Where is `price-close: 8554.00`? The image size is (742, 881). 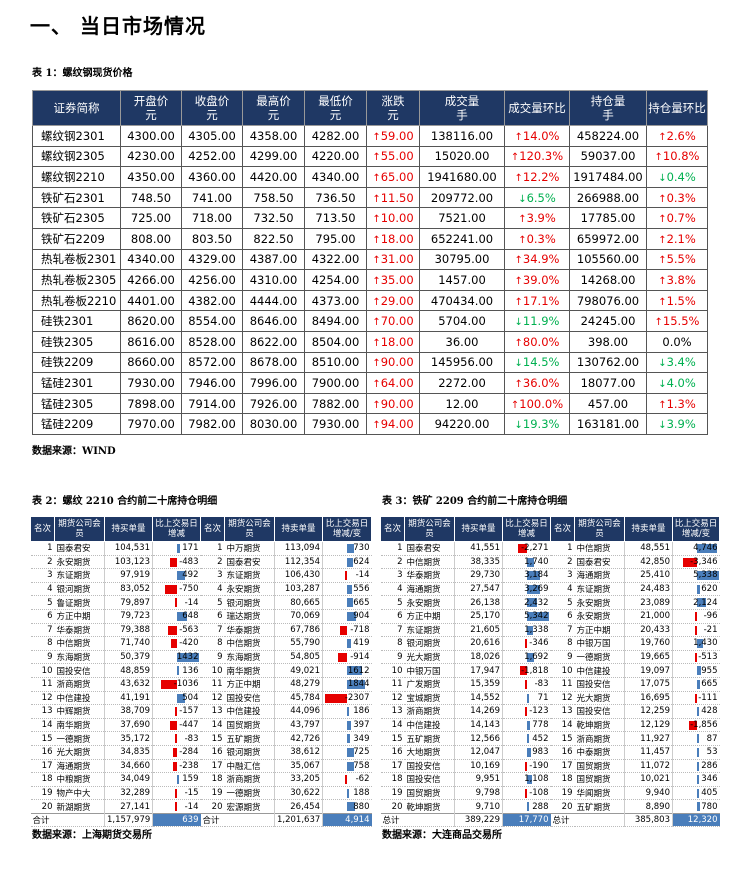 price-close: 8554.00 is located at coordinates (212, 321).